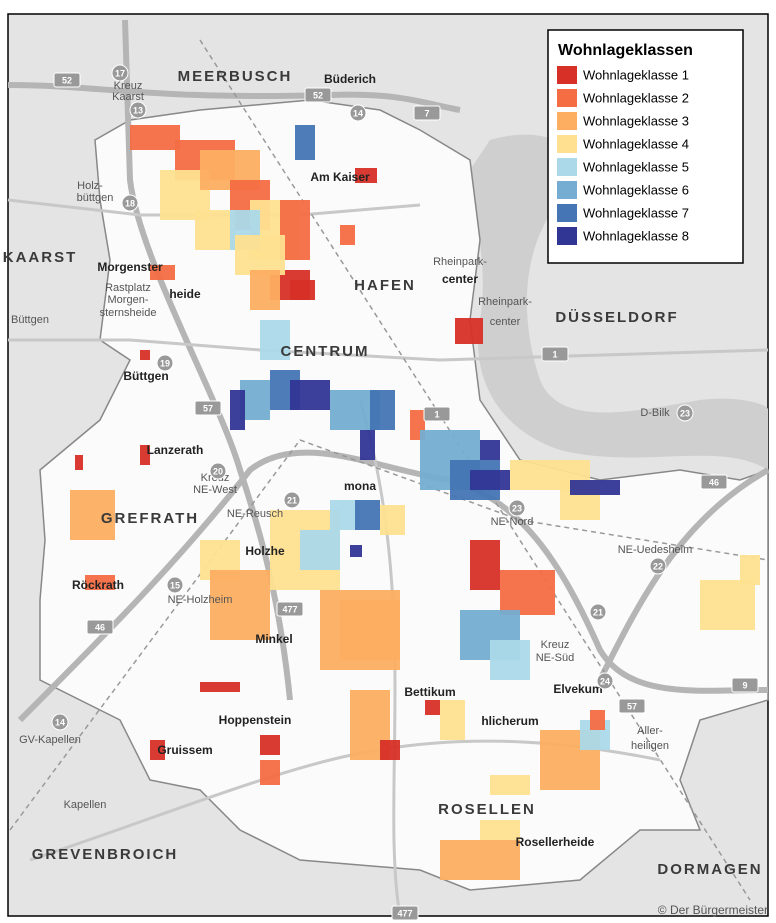  Describe the element at coordinates (184, 750) in the screenshot. I see `place-label: Gruissem` at that location.